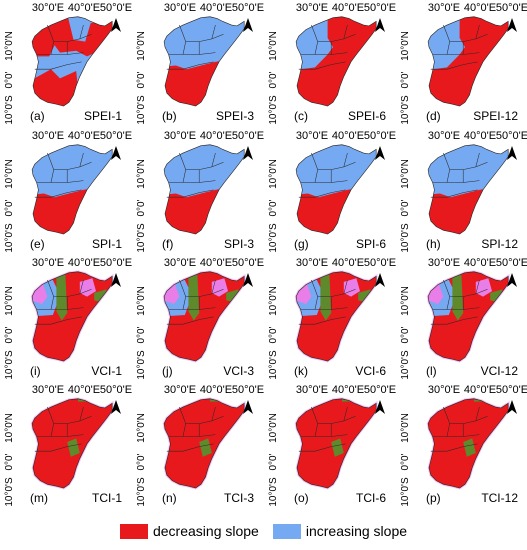  Describe the element at coordinates (205, 531) in the screenshot. I see `legend-label-decreasing: decreasing slope` at that location.